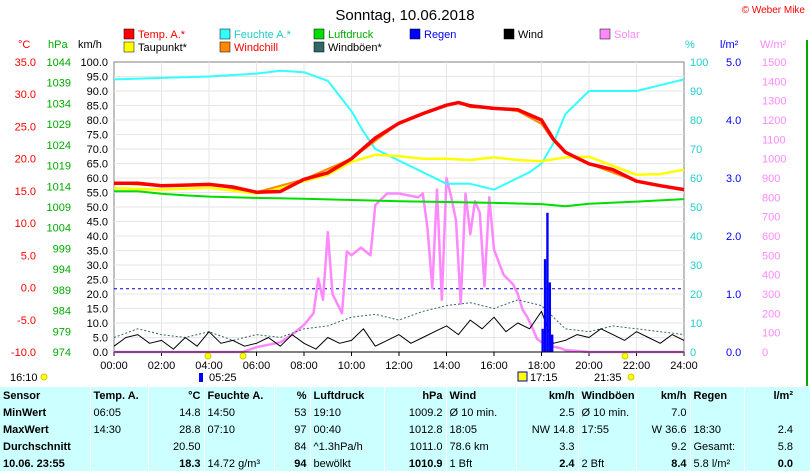  What do you see at coordinates (26, 321) in the screenshot?
I see `axis-tick-label: -5.0` at bounding box center [26, 321].